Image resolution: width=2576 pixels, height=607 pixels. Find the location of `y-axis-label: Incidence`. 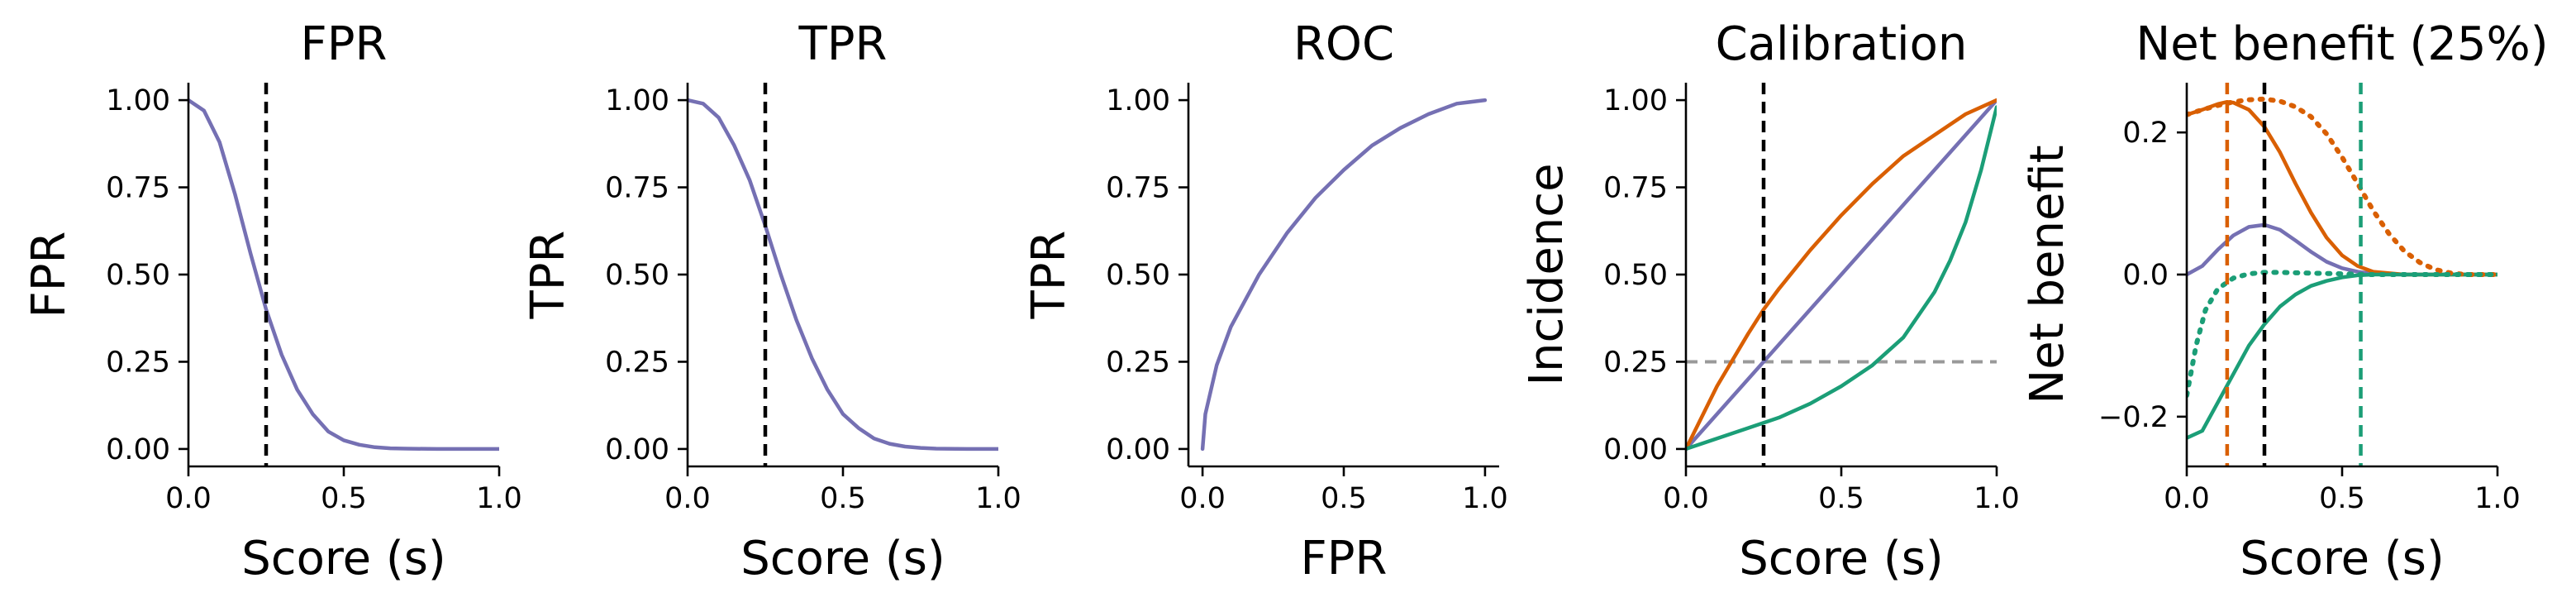

y-axis-label: Incidence is located at coordinates (1547, 274).